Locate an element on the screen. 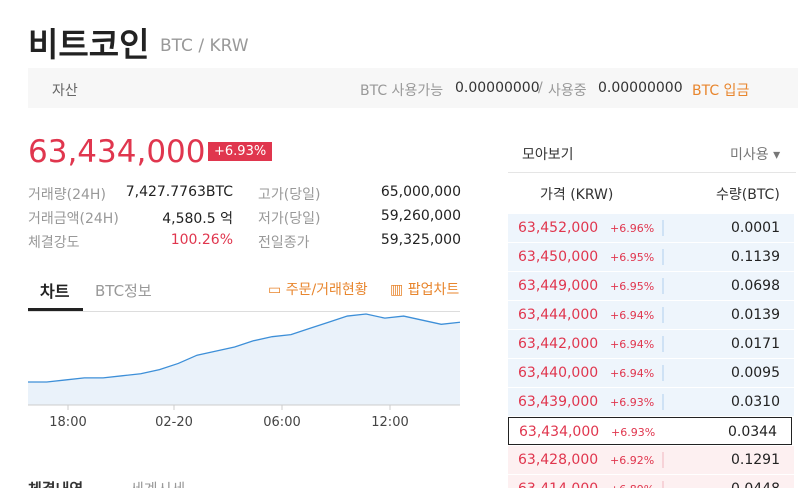 The width and height of the screenshot is (800, 488). stat: 거래금액(24H) is located at coordinates (73, 219).